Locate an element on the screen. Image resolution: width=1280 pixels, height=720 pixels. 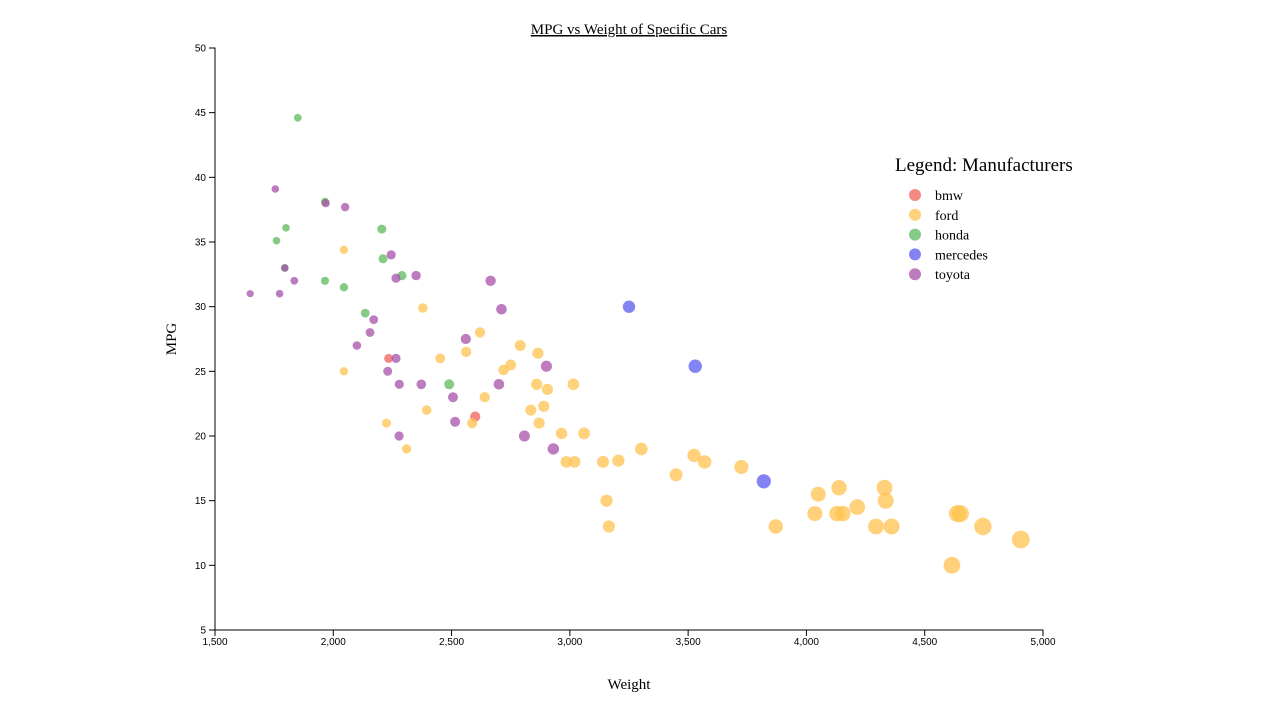
y-tick-label: 30 is located at coordinates (201, 307).